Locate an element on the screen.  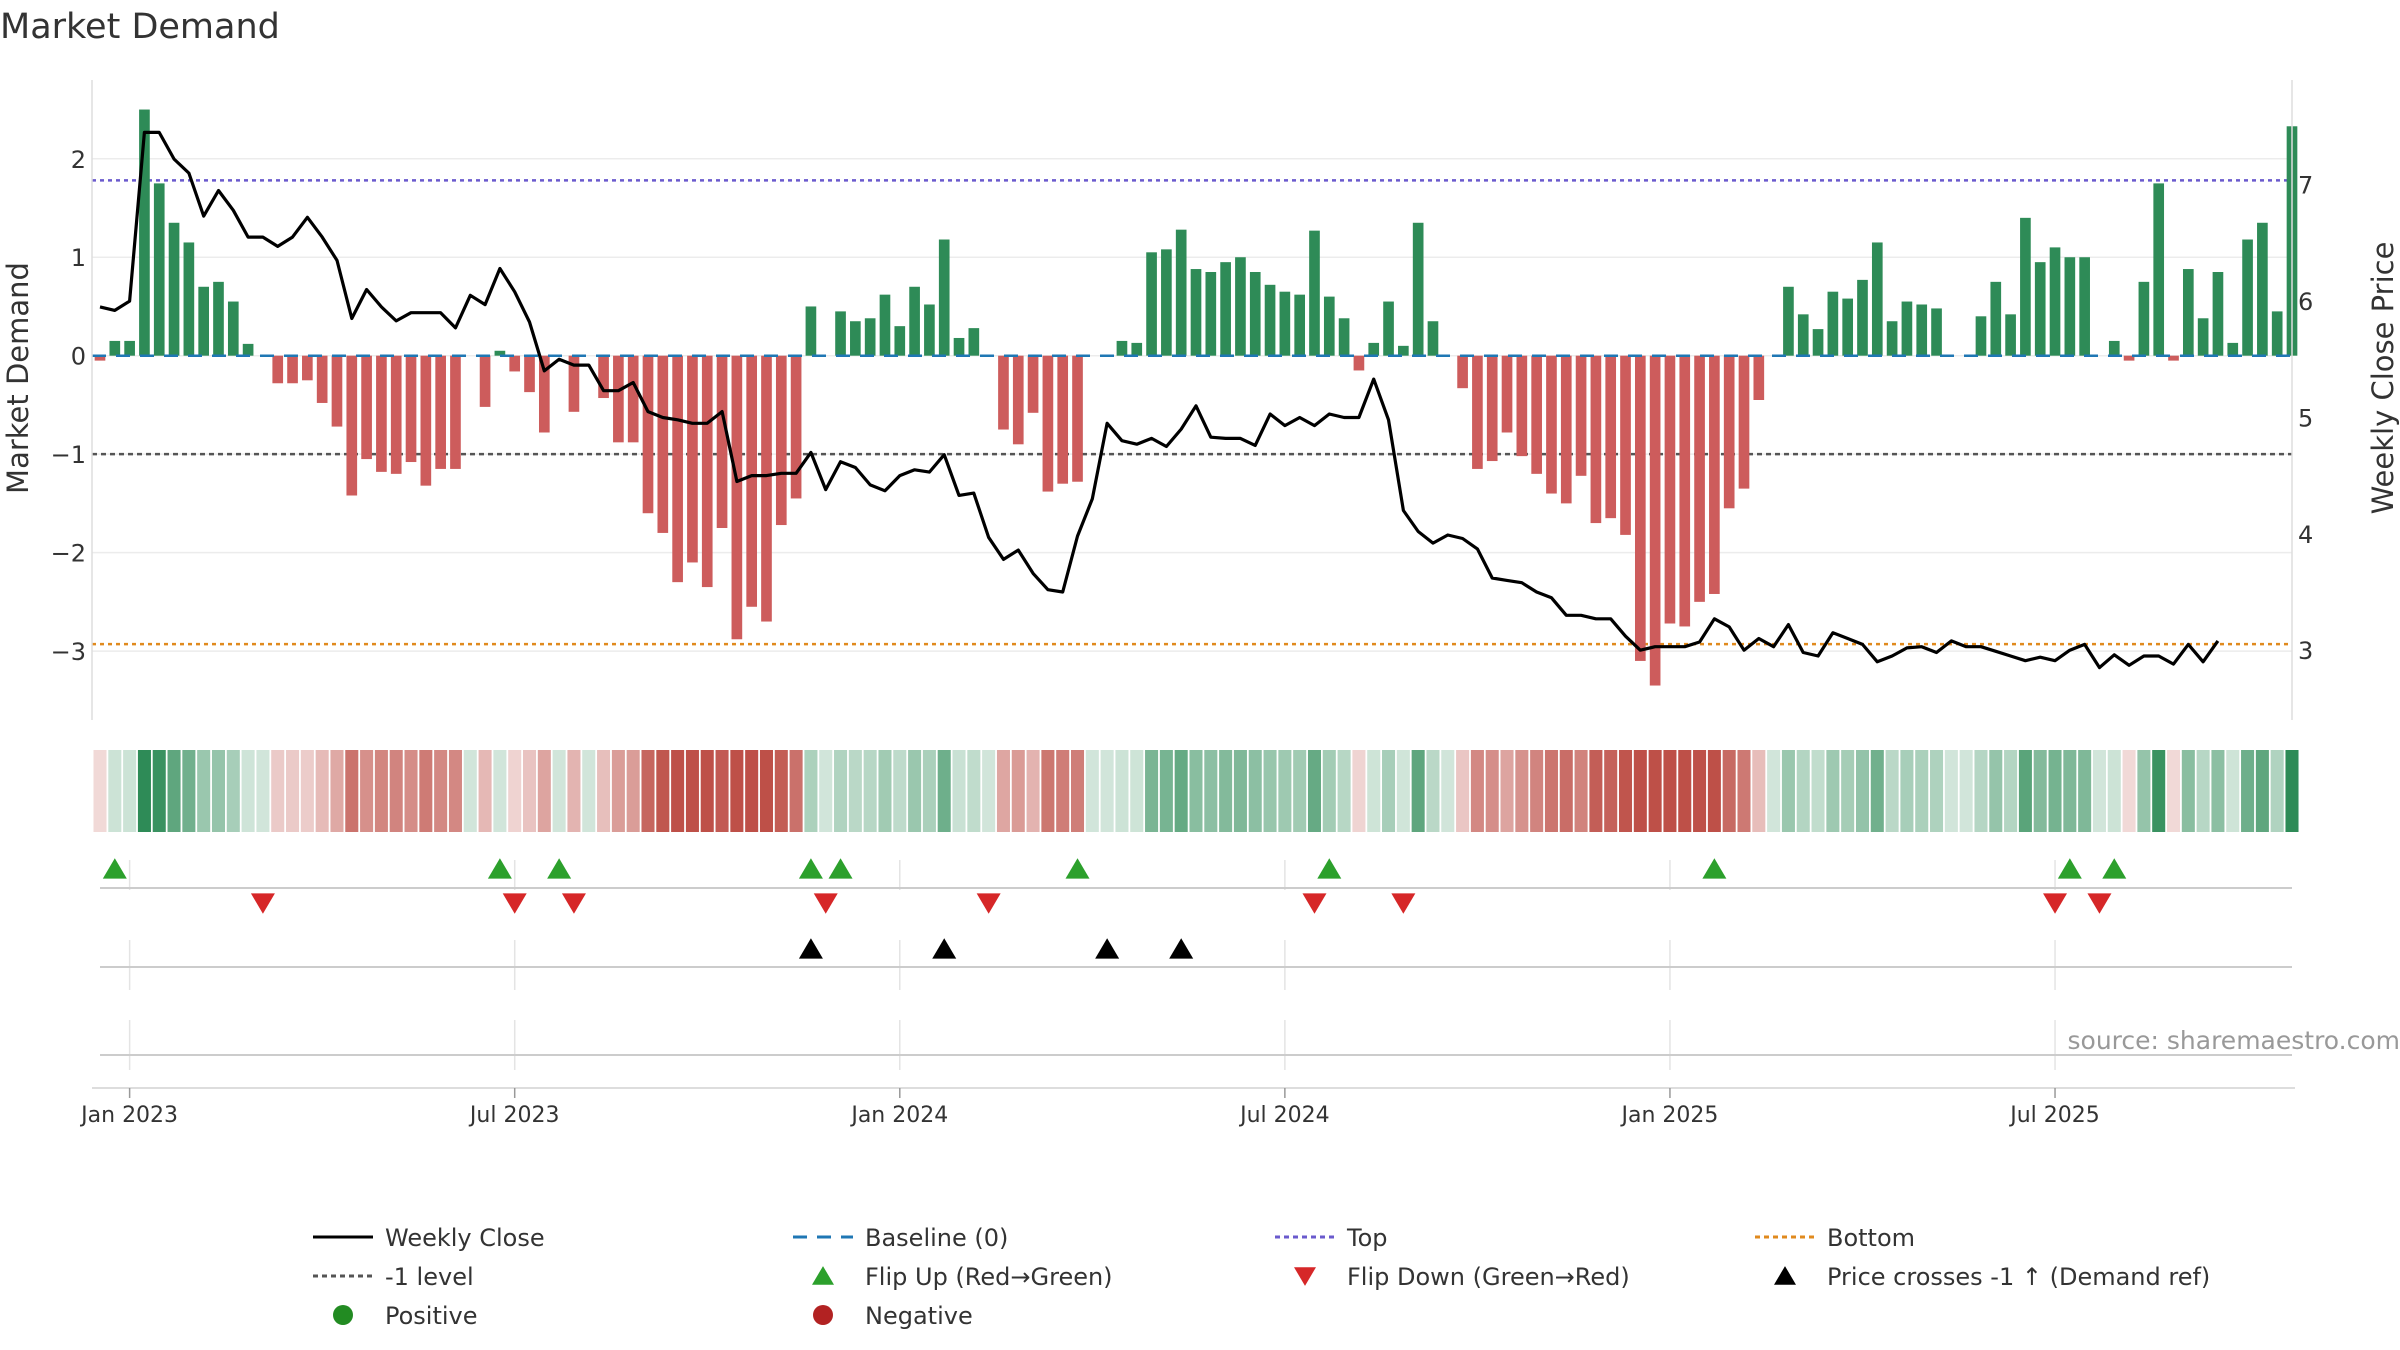
legend-swatch is located at coordinates (1785, 1275).